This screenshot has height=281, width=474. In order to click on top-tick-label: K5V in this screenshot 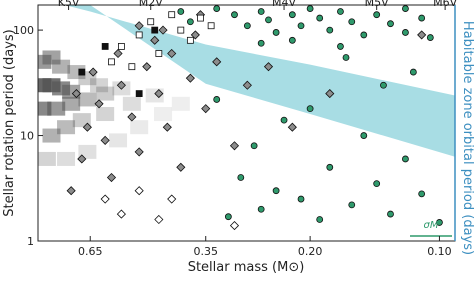, I will do `click(69, 4)`.